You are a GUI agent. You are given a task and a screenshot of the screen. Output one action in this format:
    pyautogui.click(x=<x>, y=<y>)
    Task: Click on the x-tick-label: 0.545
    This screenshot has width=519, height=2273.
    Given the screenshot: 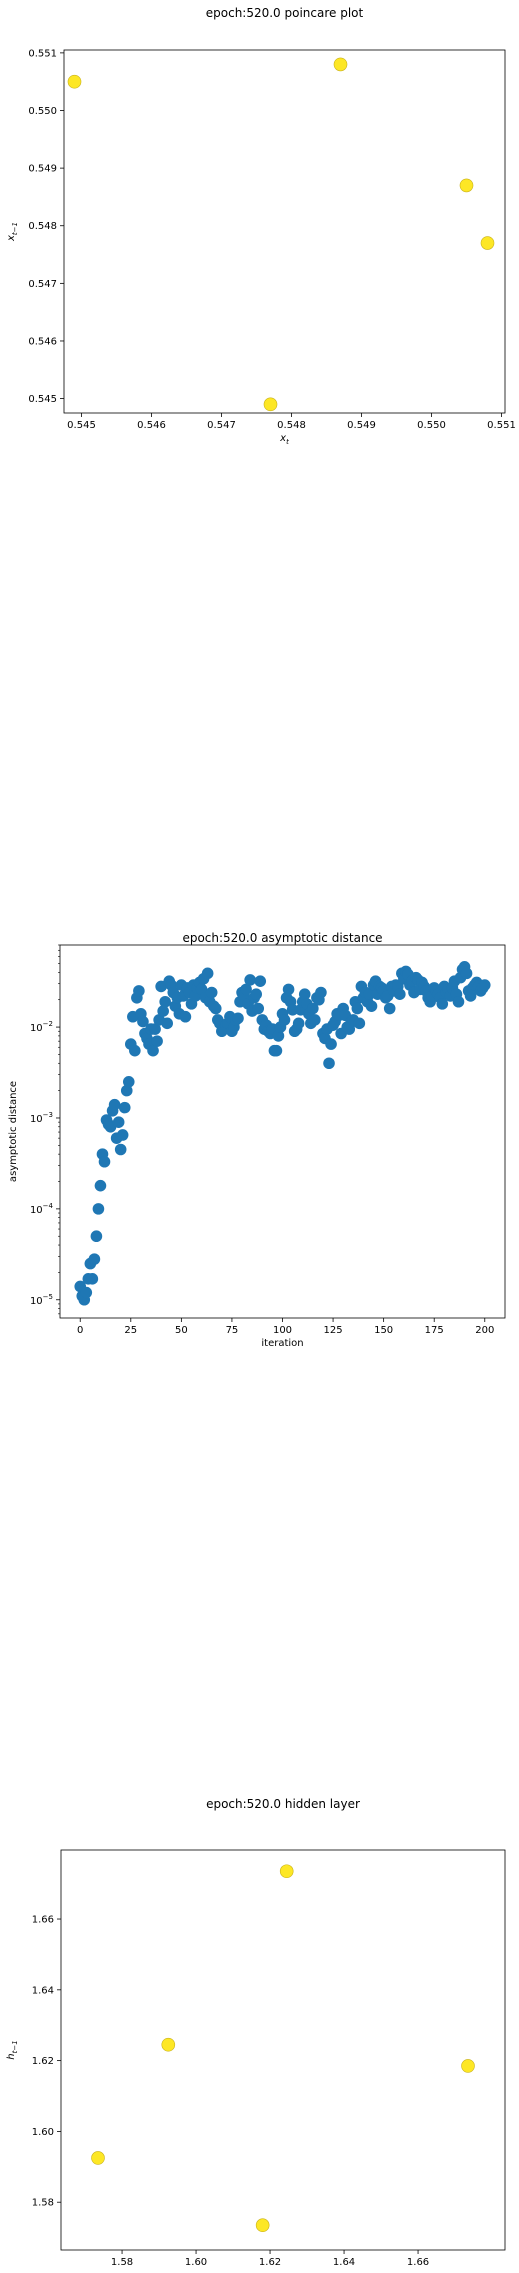 What is the action you would take?
    pyautogui.click(x=81, y=425)
    